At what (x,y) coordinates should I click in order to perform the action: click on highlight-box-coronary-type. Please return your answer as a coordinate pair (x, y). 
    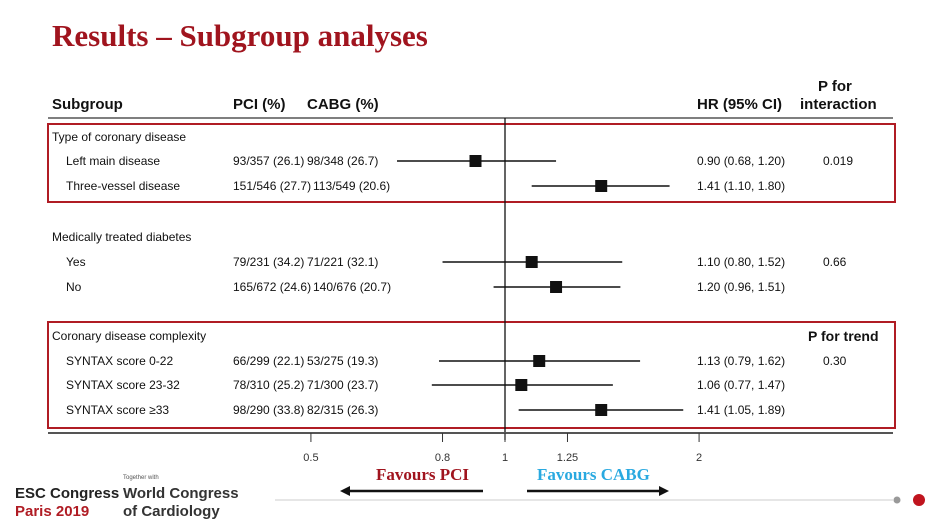
    Looking at the image, I should click on (471, 163).